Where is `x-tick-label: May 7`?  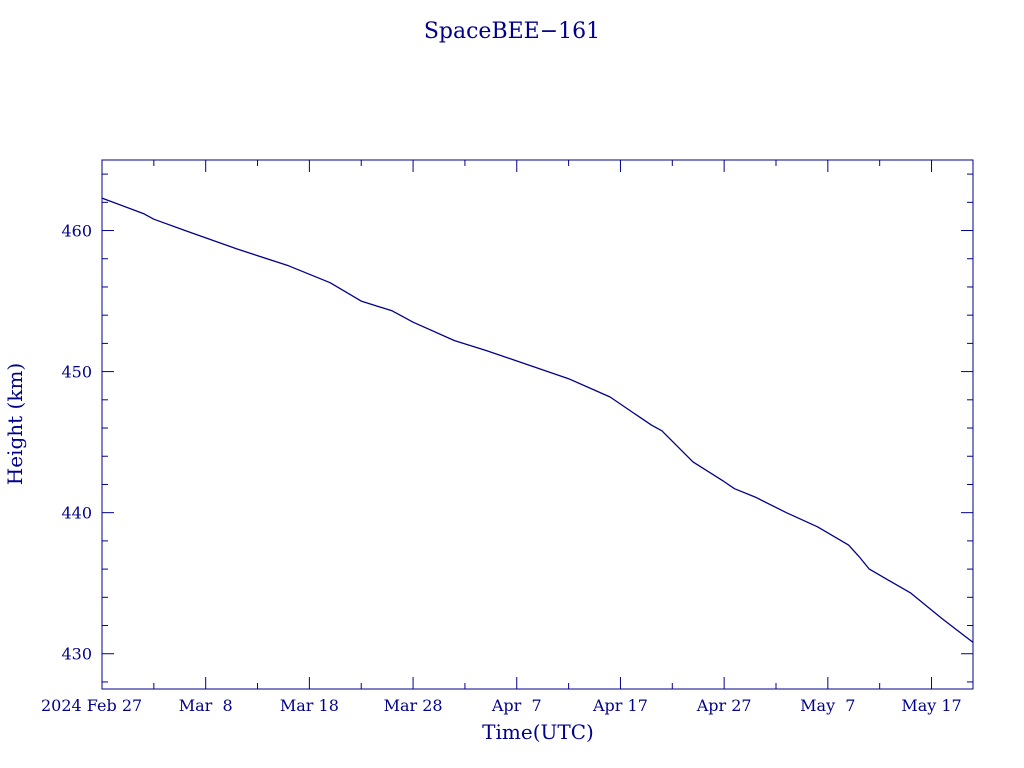
x-tick-label: May 7 is located at coordinates (827, 705).